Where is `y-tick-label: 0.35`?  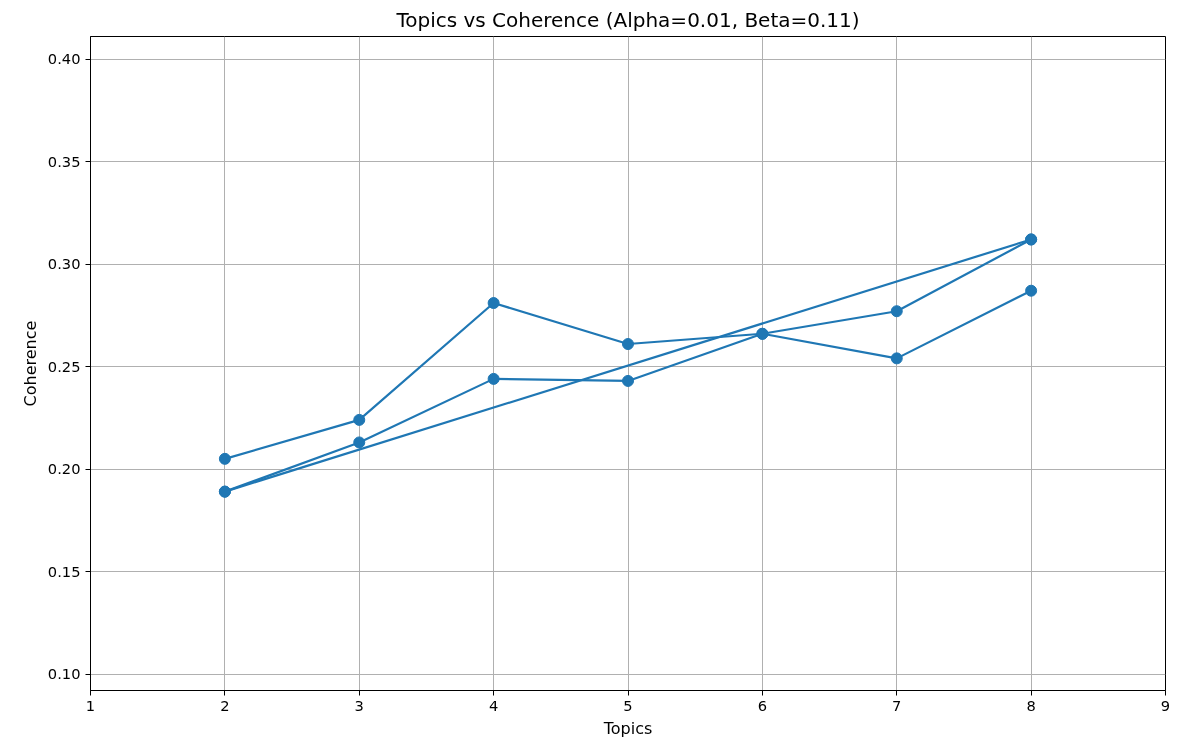
y-tick-label: 0.35 is located at coordinates (64, 161).